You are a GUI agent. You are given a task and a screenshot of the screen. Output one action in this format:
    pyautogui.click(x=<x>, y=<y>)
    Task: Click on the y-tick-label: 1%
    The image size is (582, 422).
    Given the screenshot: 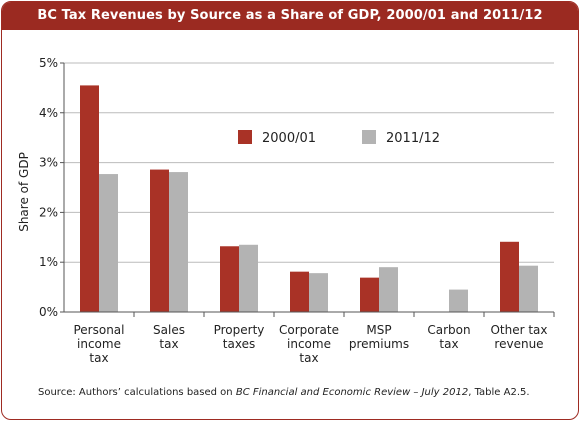 What is the action you would take?
    pyautogui.click(x=48, y=262)
    